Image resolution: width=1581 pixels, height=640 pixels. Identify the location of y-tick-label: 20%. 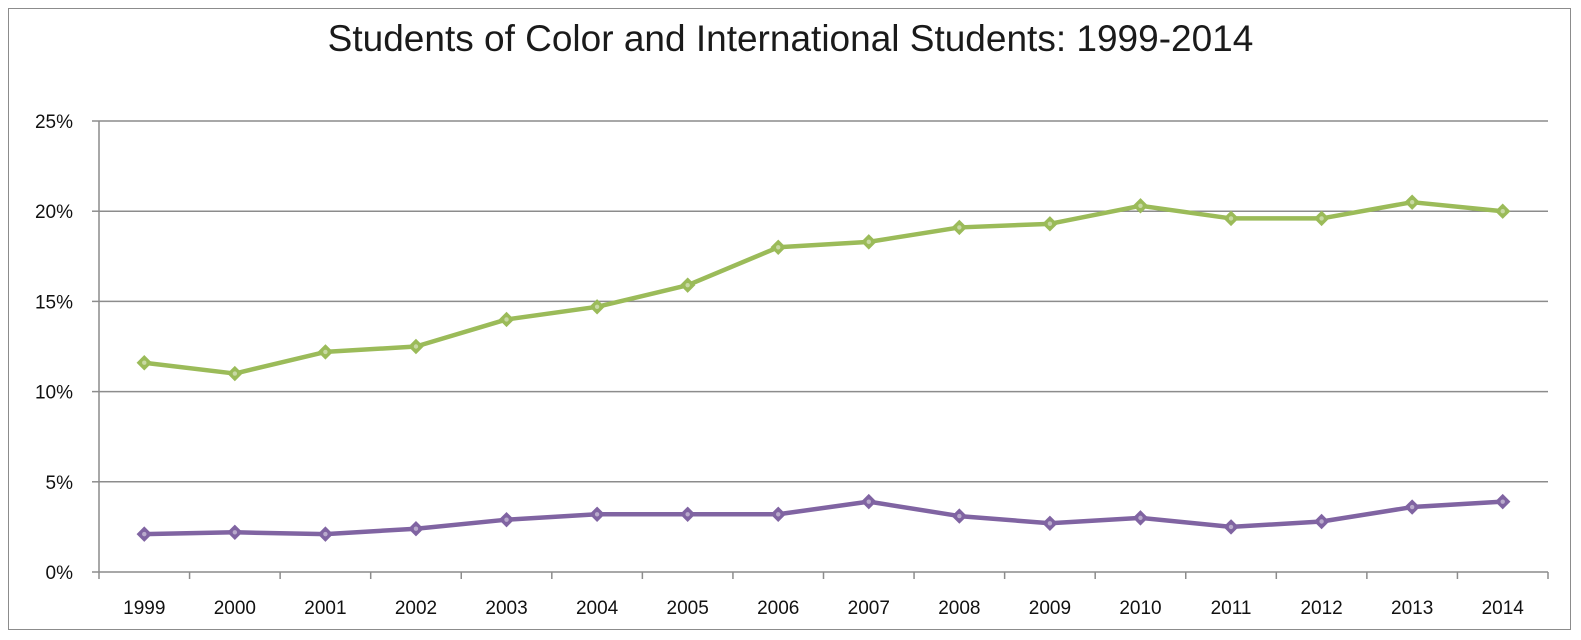
(54, 212).